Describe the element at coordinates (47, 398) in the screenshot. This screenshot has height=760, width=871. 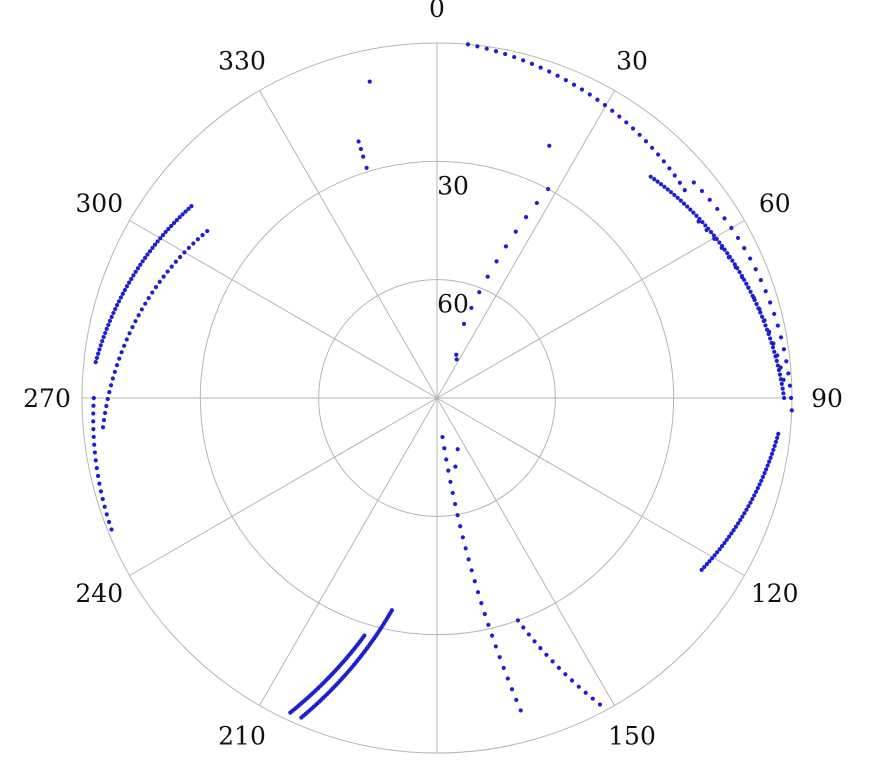
I see `angular-tick-label: 270` at that location.